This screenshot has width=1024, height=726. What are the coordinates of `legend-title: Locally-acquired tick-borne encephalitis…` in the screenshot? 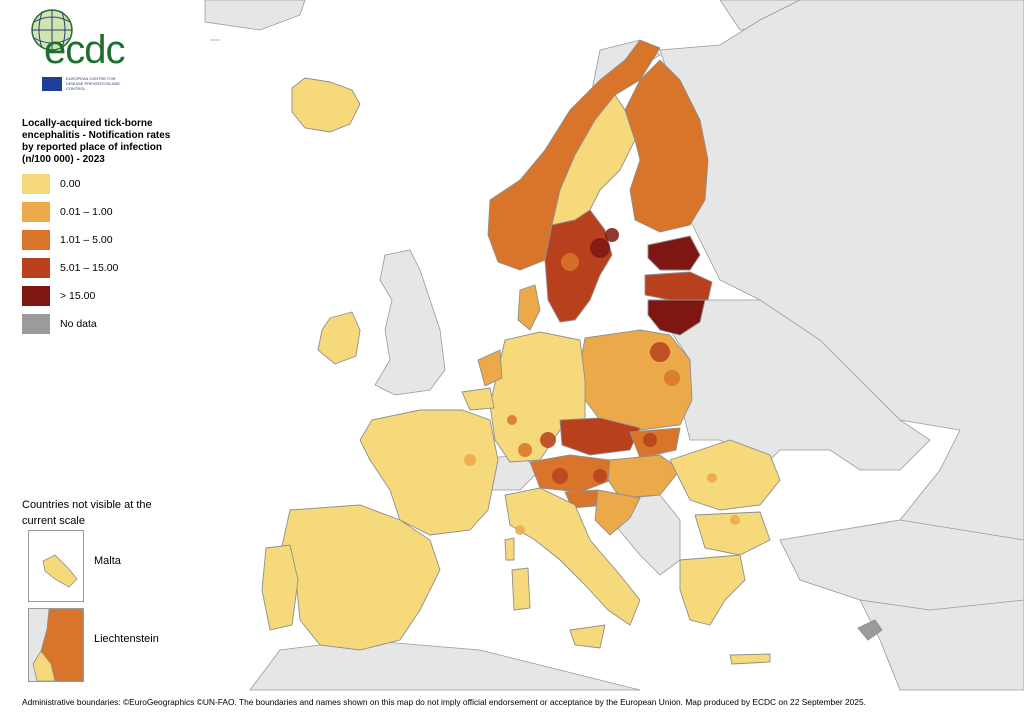 It's located at (96, 141).